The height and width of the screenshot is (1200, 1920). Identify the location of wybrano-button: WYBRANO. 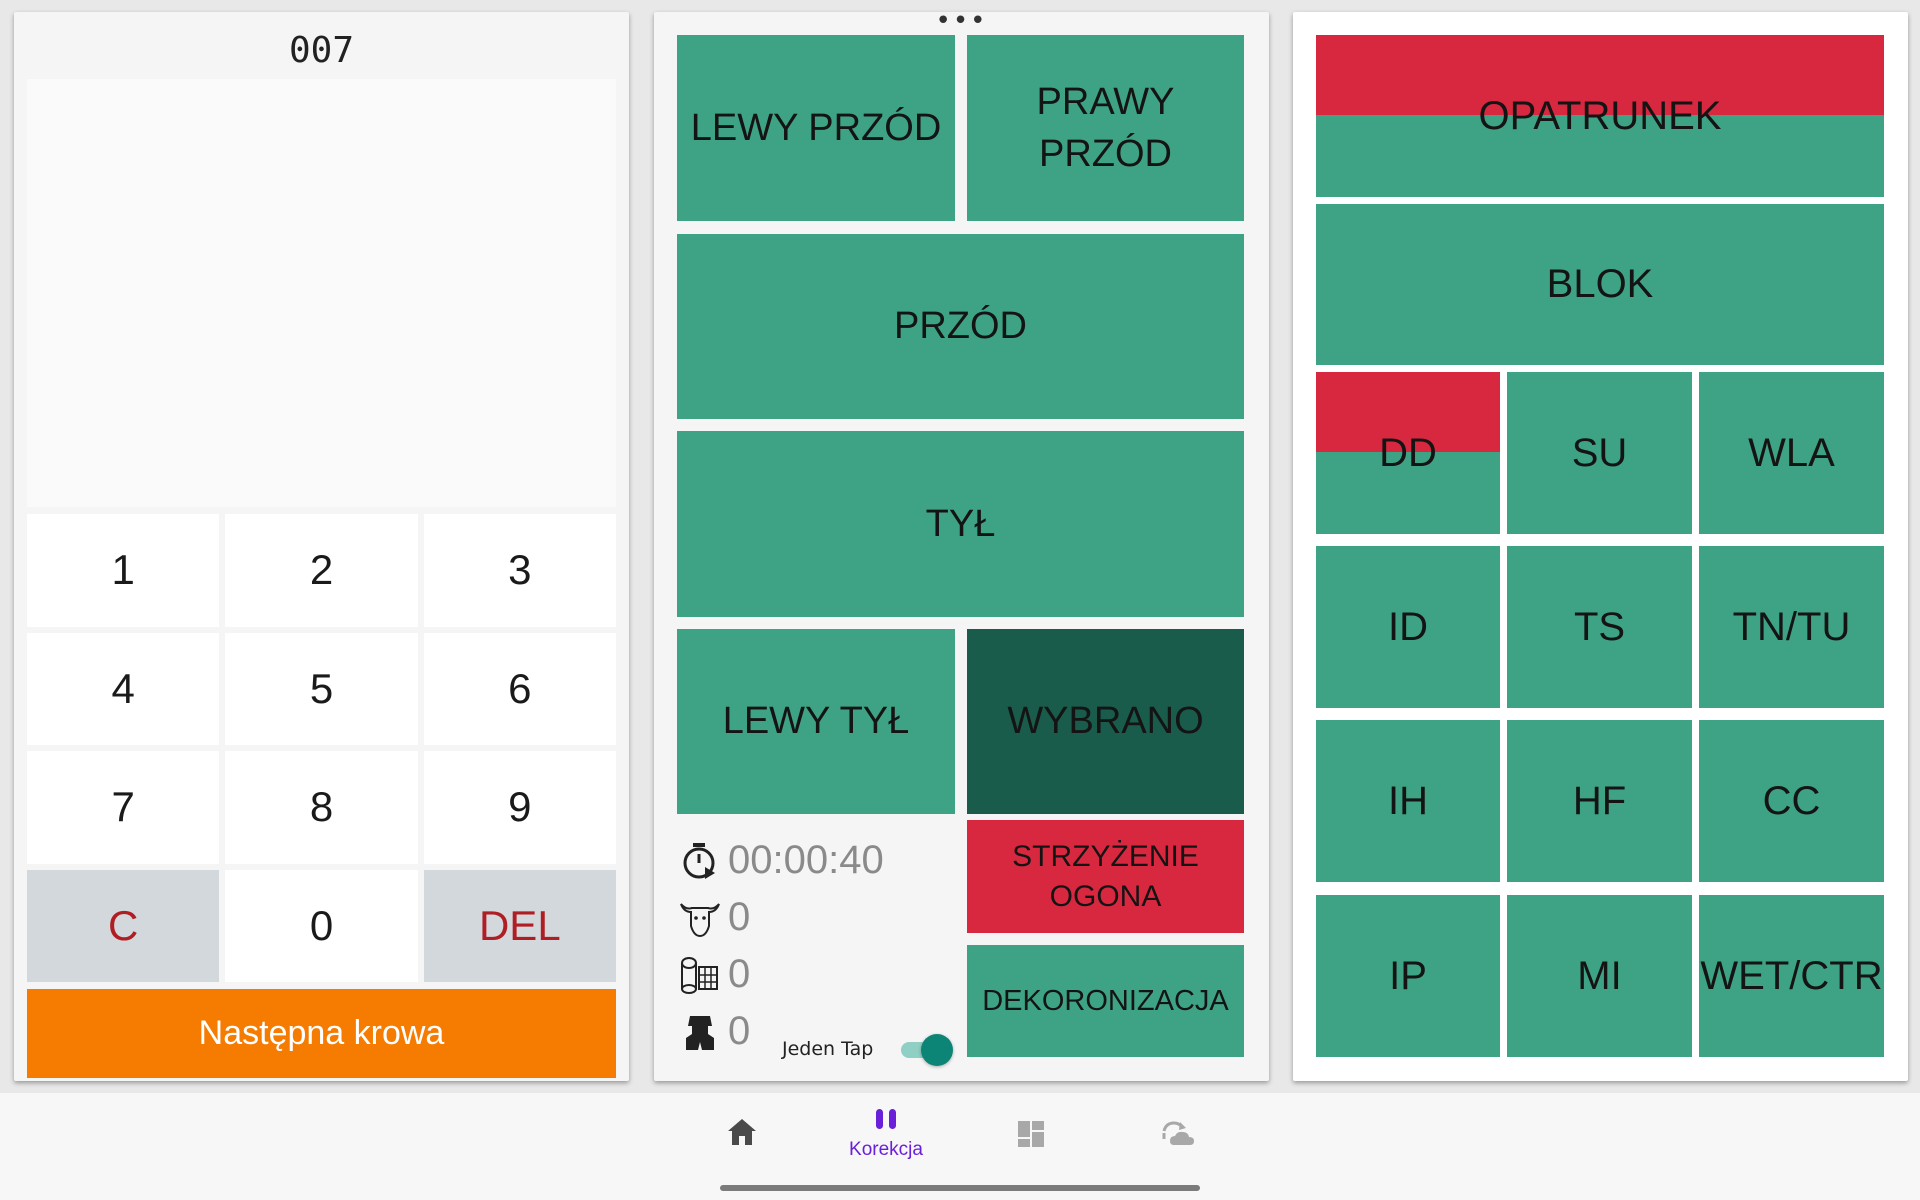
(1105, 721).